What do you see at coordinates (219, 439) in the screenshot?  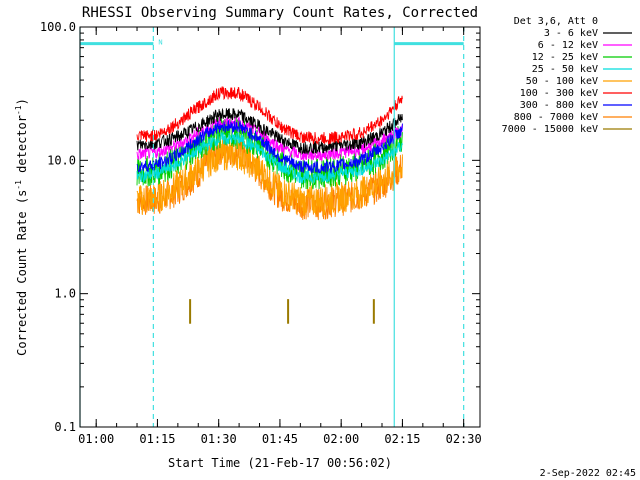 I see `x-tick-label: 01:30` at bounding box center [219, 439].